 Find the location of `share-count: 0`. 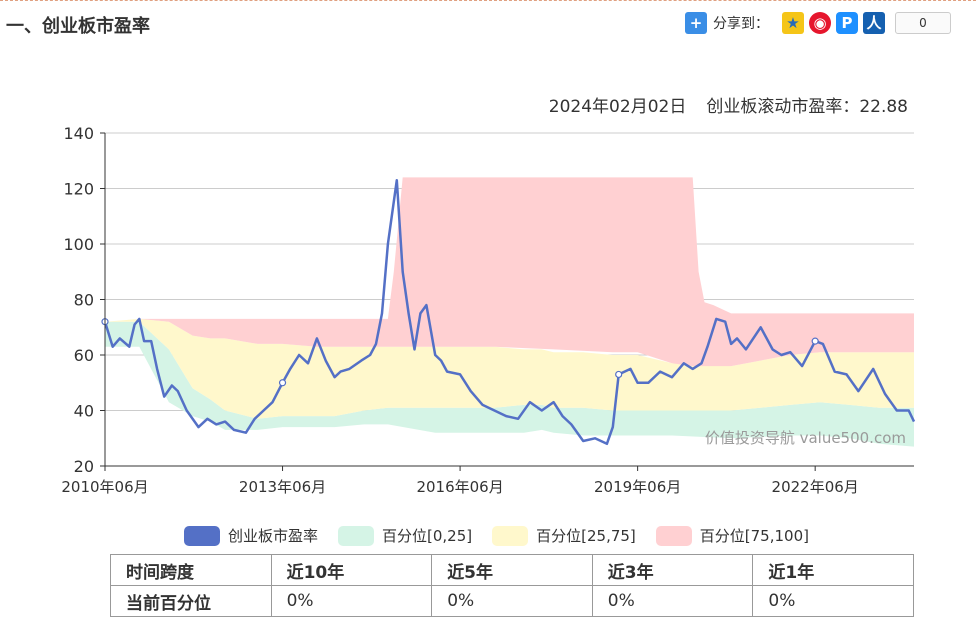

share-count: 0 is located at coordinates (923, 23).